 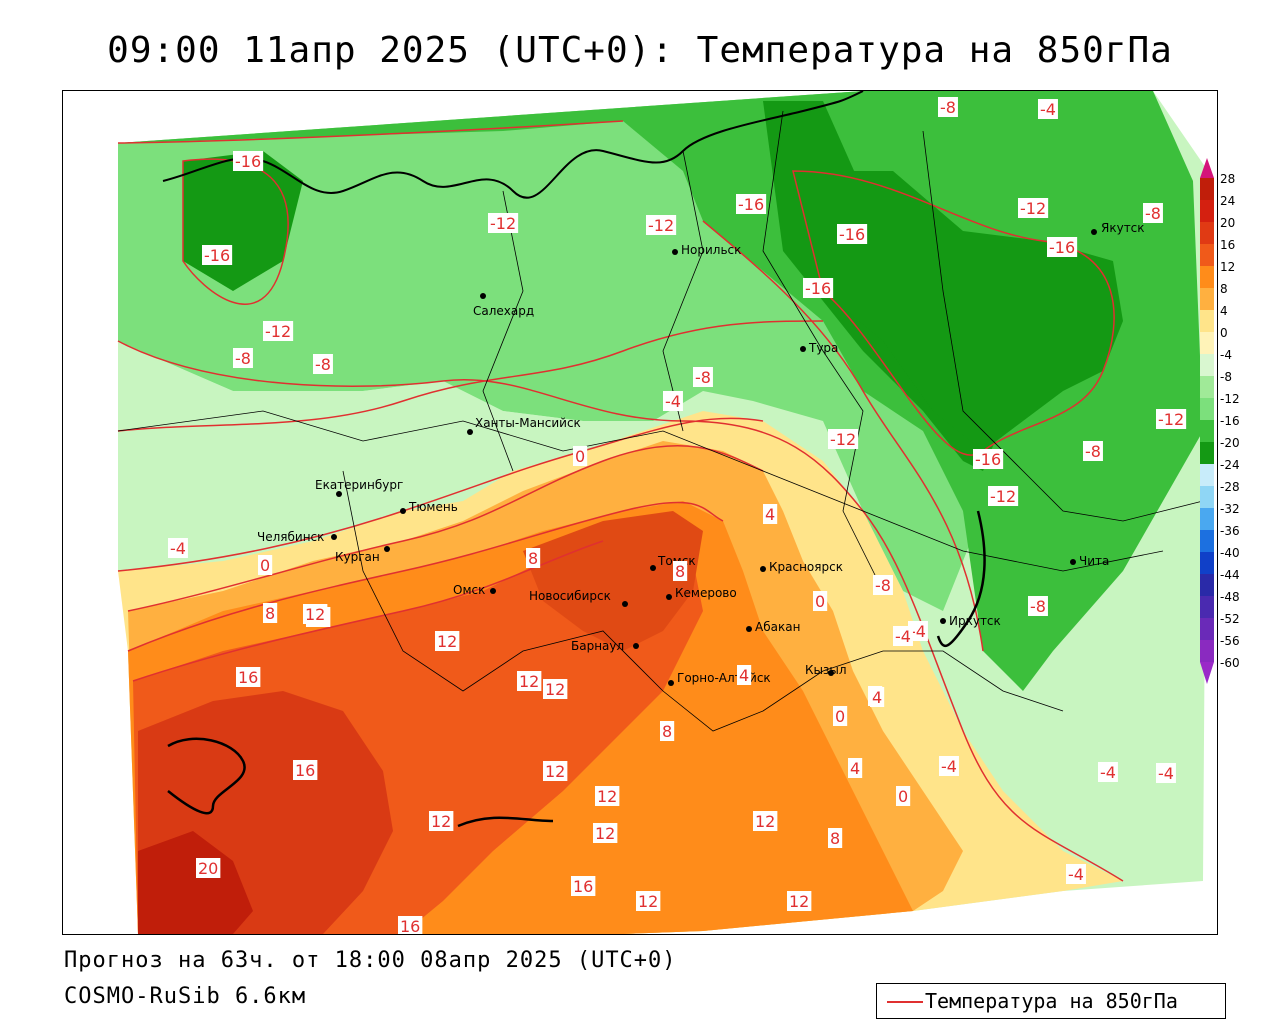 What do you see at coordinates (1227, 245) in the screenshot?
I see `colorbar-label: 16` at bounding box center [1227, 245].